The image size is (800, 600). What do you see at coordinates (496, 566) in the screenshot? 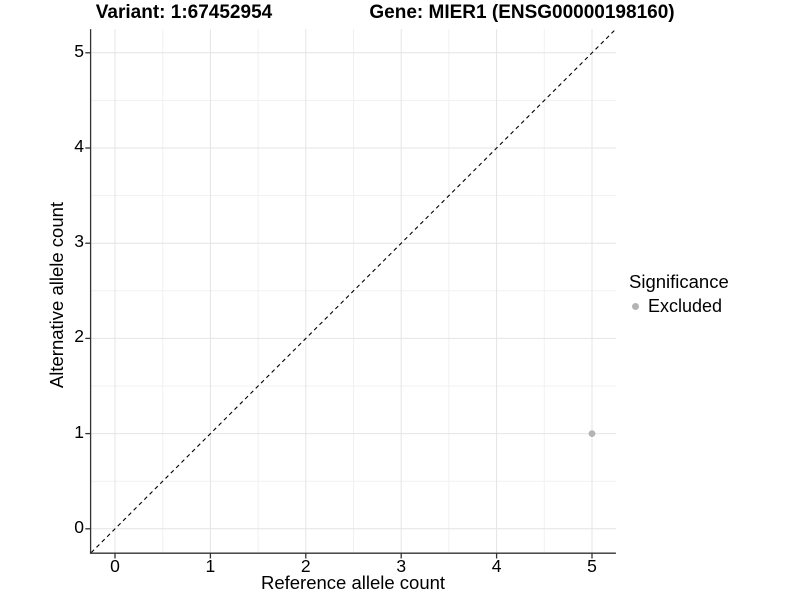
I see `x-tick-label: 4` at bounding box center [496, 566].